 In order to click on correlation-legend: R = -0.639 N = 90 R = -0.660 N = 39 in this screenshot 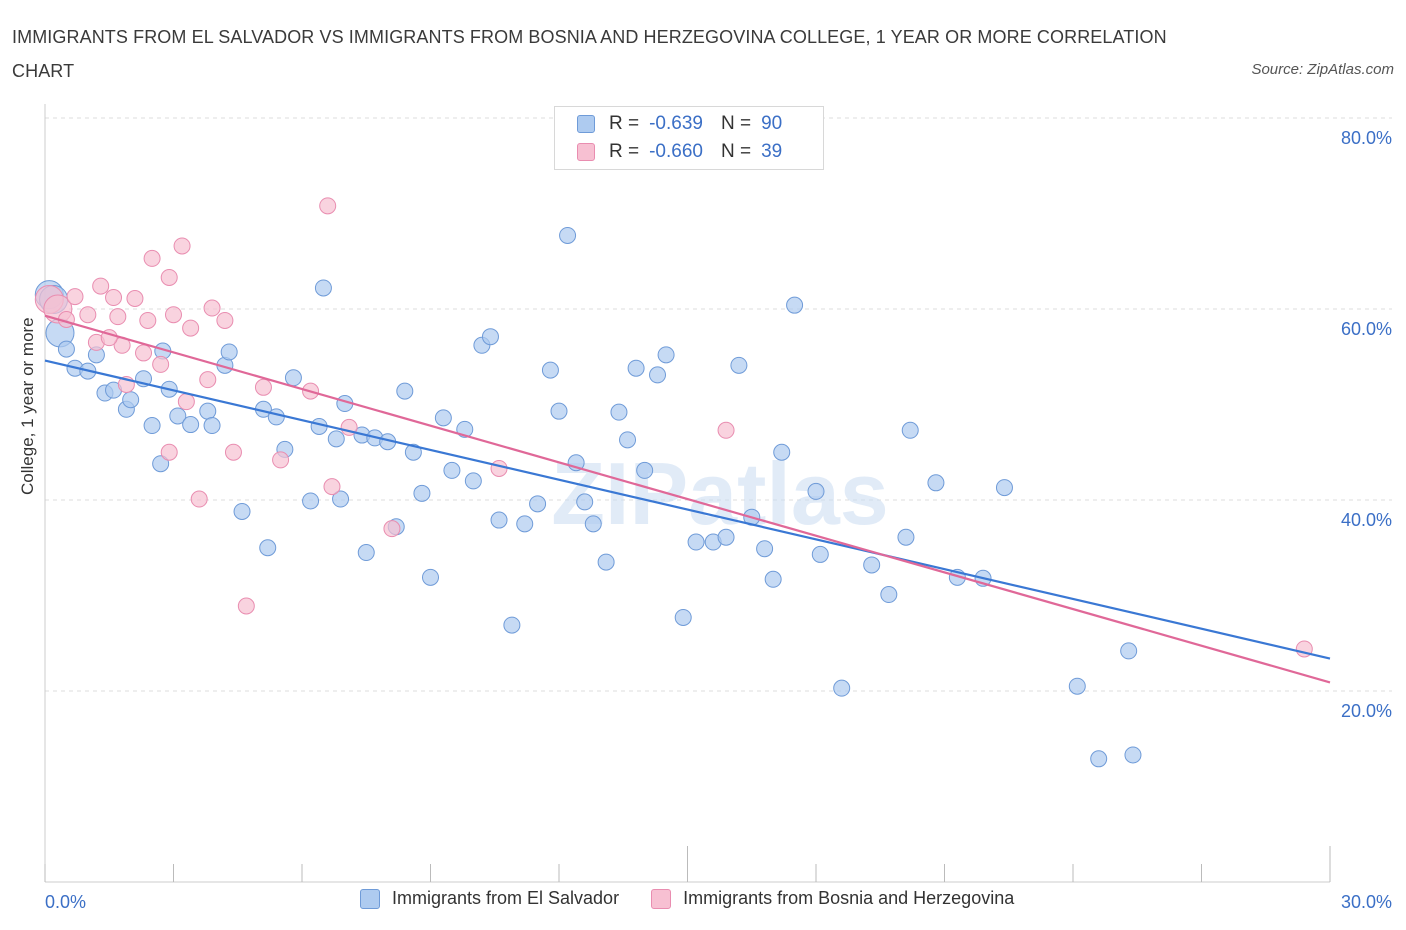, I will do `click(689, 138)`.